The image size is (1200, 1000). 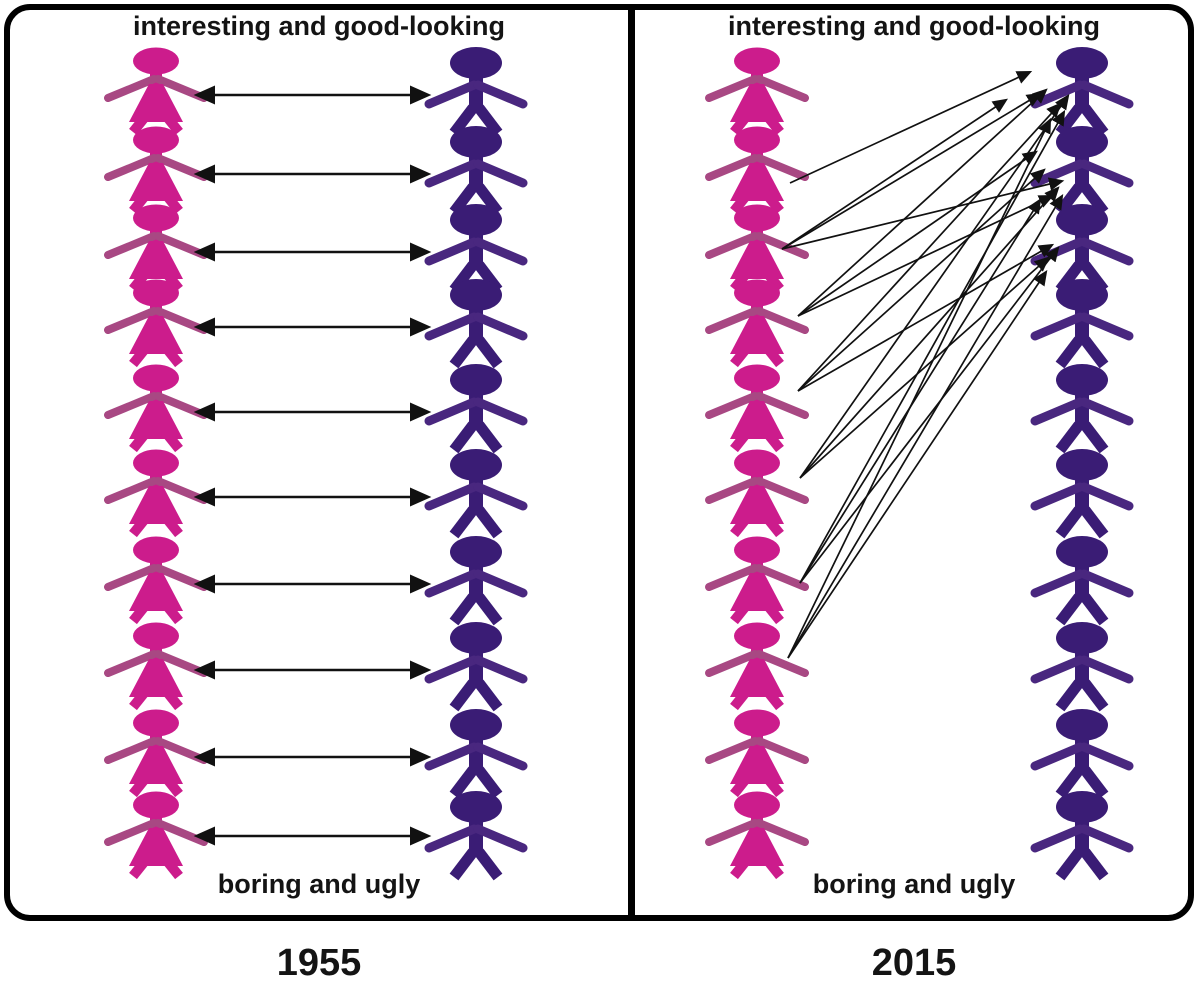 I want to click on panel-1955-top-label: interesting and good-looking, so click(x=319, y=26).